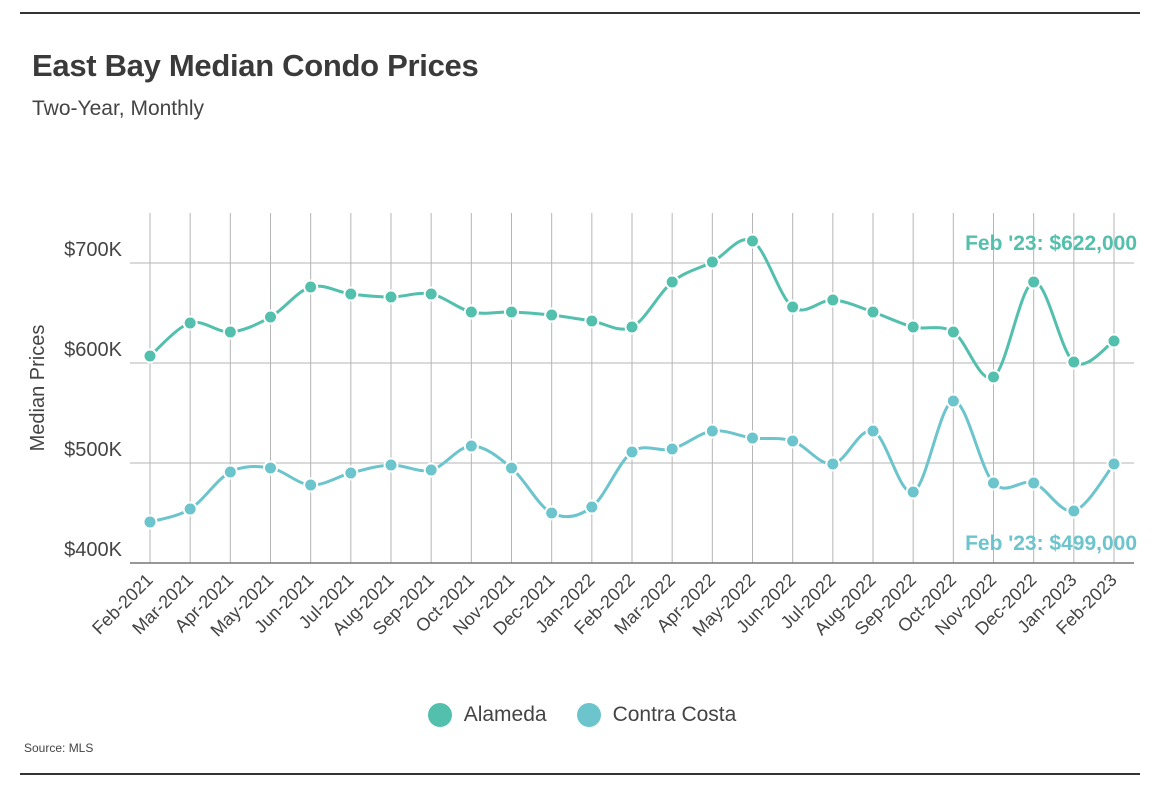 The width and height of the screenshot is (1164, 792). I want to click on legend-swatch-alameda, so click(439, 715).